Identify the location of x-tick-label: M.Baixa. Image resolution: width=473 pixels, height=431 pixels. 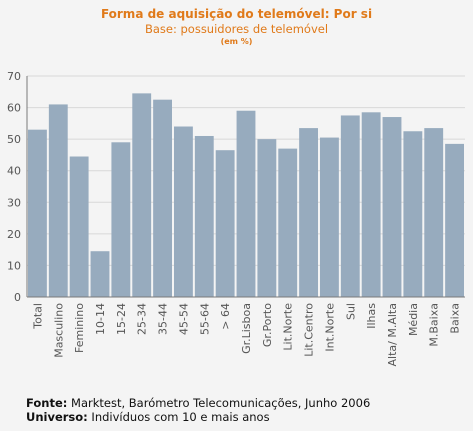
(434, 325).